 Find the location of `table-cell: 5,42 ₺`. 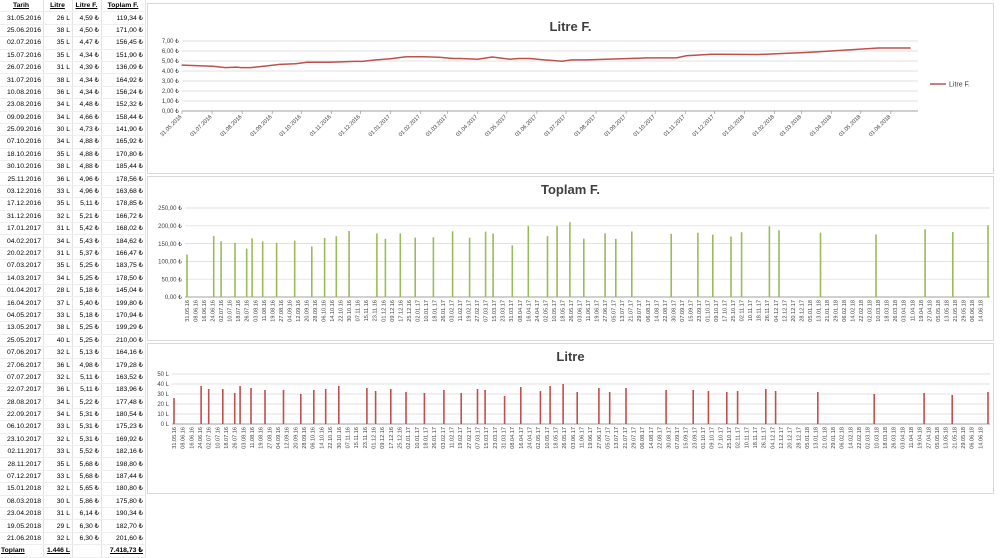

table-cell: 5,42 ₺ is located at coordinates (87, 229).